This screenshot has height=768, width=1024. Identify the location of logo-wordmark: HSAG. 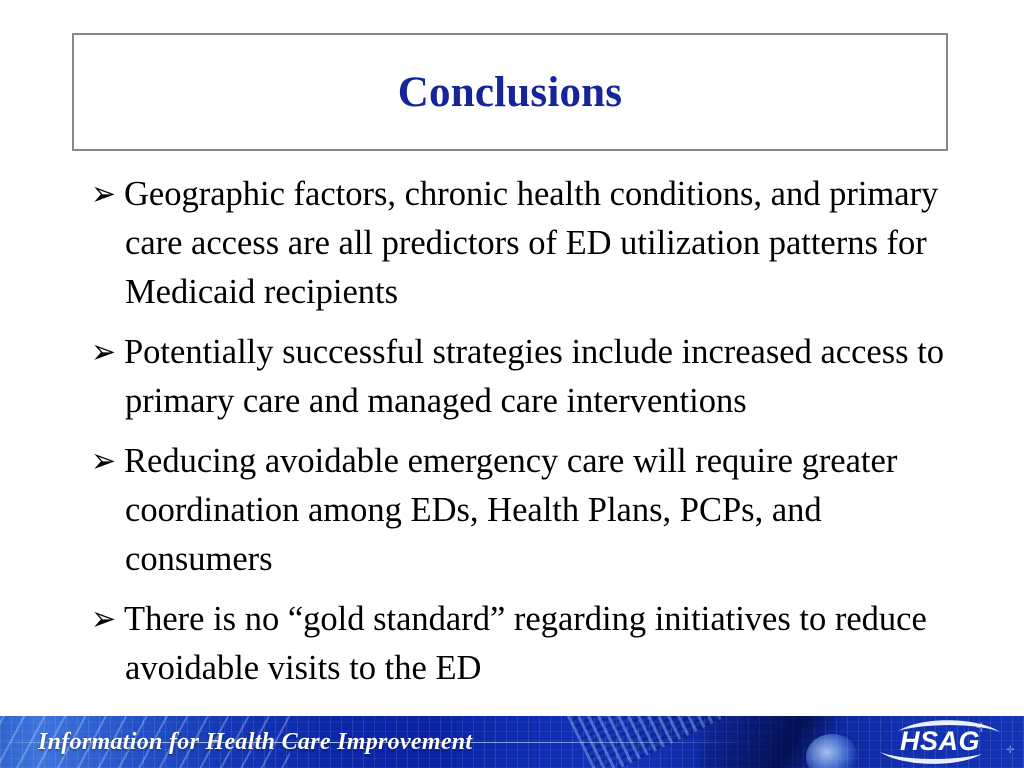
(940, 741).